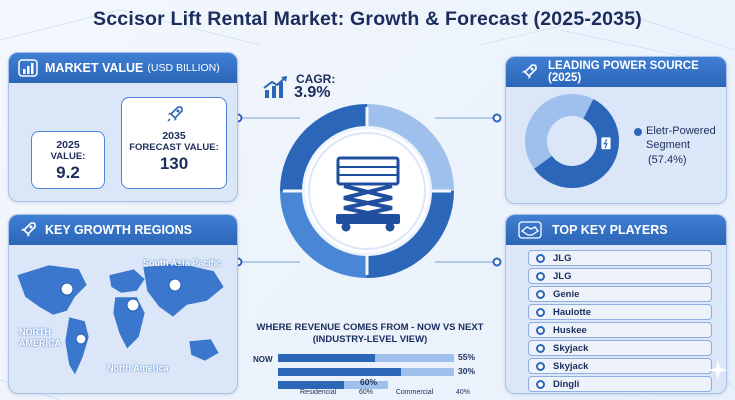  I want to click on axis-label-40: 40%, so click(462, 392).